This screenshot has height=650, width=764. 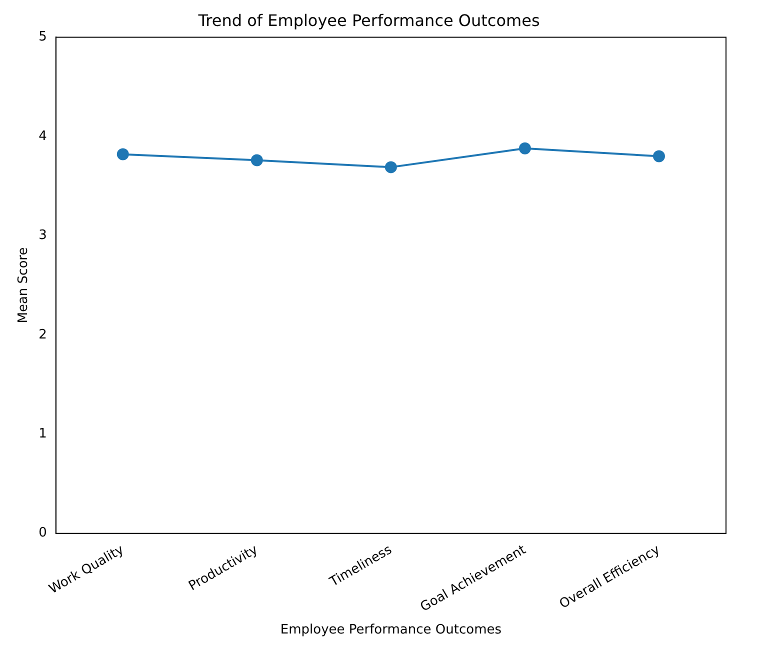 I want to click on y-tick-label: 5, so click(x=42, y=37).